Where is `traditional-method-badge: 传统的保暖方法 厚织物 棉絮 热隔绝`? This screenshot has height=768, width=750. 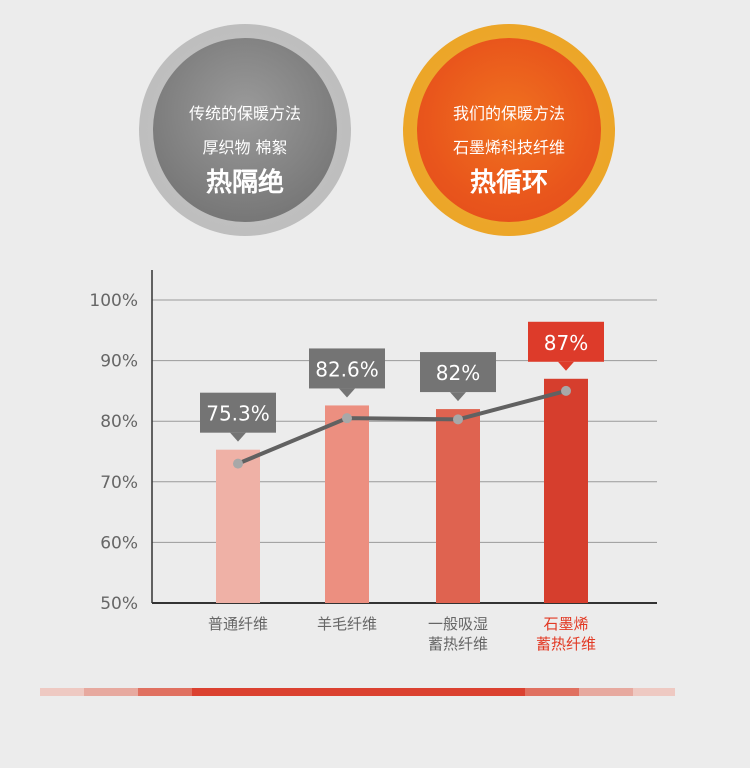
traditional-method-badge: 传统的保暖方法 厚织物 棉絮 热隔绝 is located at coordinates (245, 130).